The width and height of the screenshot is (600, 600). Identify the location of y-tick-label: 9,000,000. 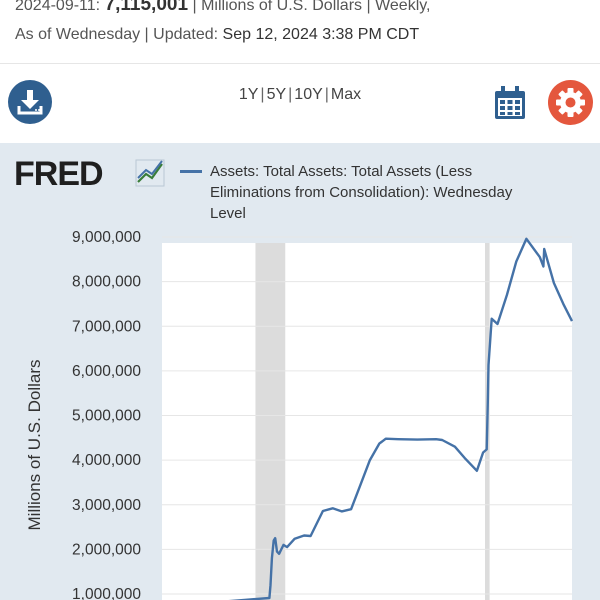
(106, 237).